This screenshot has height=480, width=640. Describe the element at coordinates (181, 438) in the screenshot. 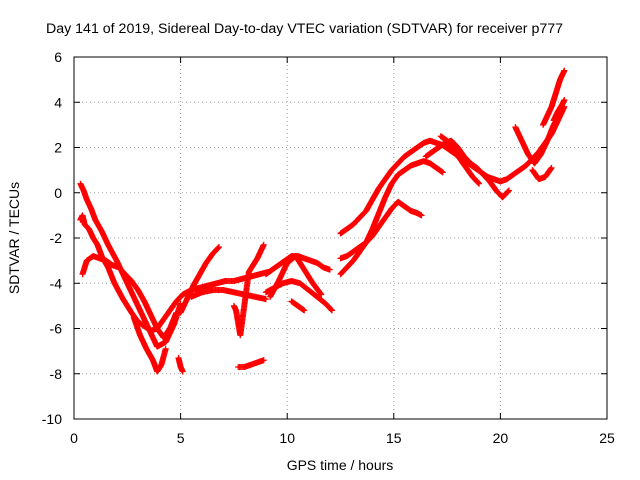

I see `x-tick-label: 5` at that location.